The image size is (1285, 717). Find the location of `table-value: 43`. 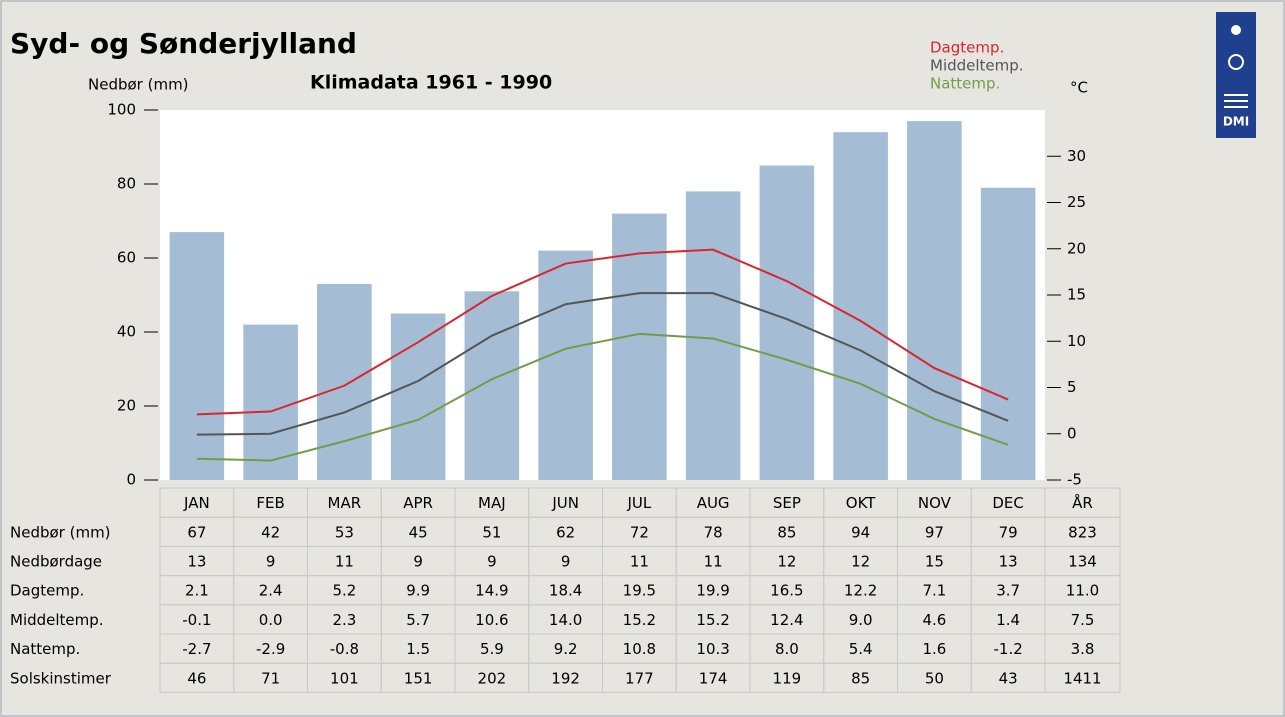

table-value: 43 is located at coordinates (1008, 678).